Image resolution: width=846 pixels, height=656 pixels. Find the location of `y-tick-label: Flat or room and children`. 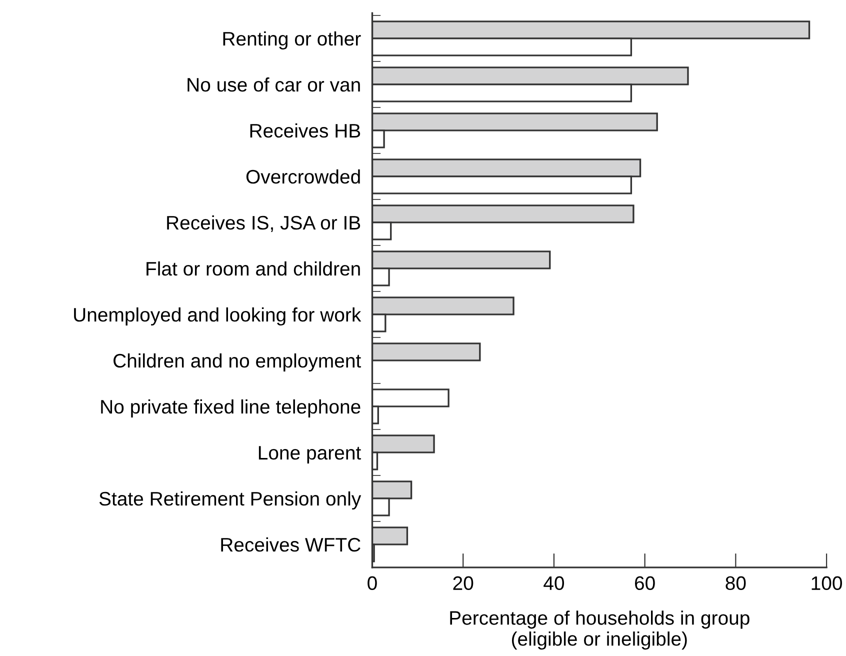

y-tick-label: Flat or room and children is located at coordinates (253, 268).